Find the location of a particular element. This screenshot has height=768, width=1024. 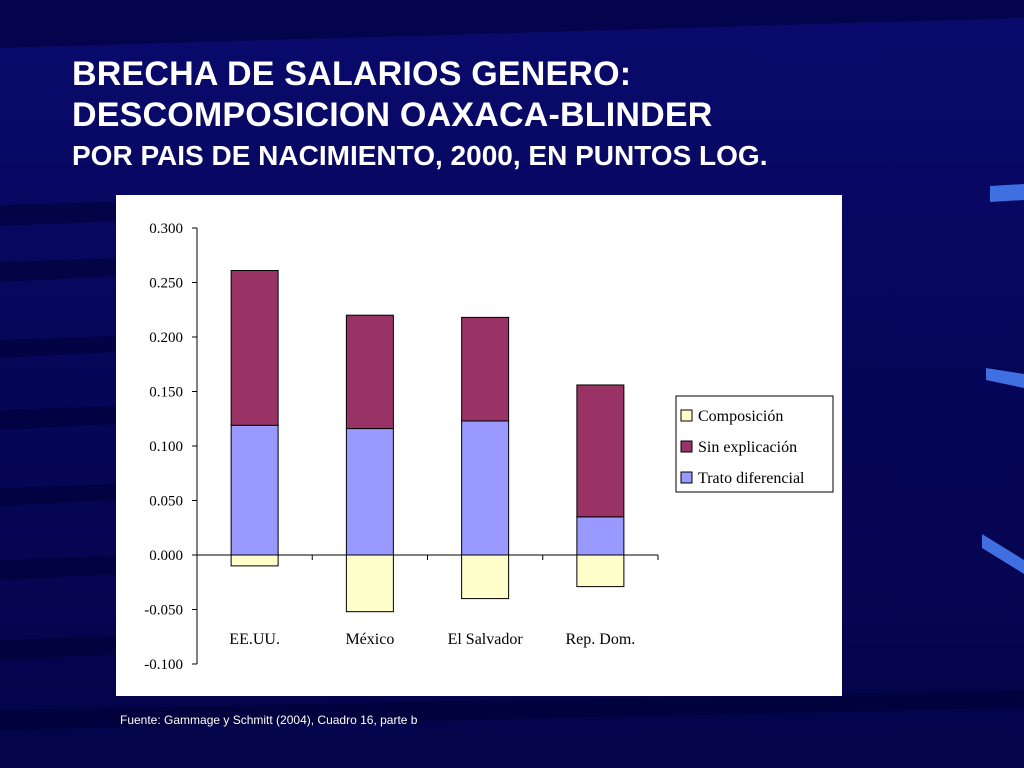

y-tick-label: -0.100 is located at coordinates (163, 665).